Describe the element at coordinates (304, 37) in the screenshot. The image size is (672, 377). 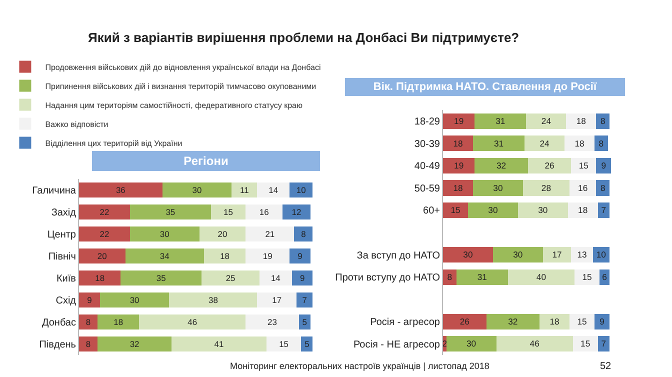
I see `chart-title: Який з варіантів вирішення проблеми на Донбасі Ви підтримуєте?` at that location.